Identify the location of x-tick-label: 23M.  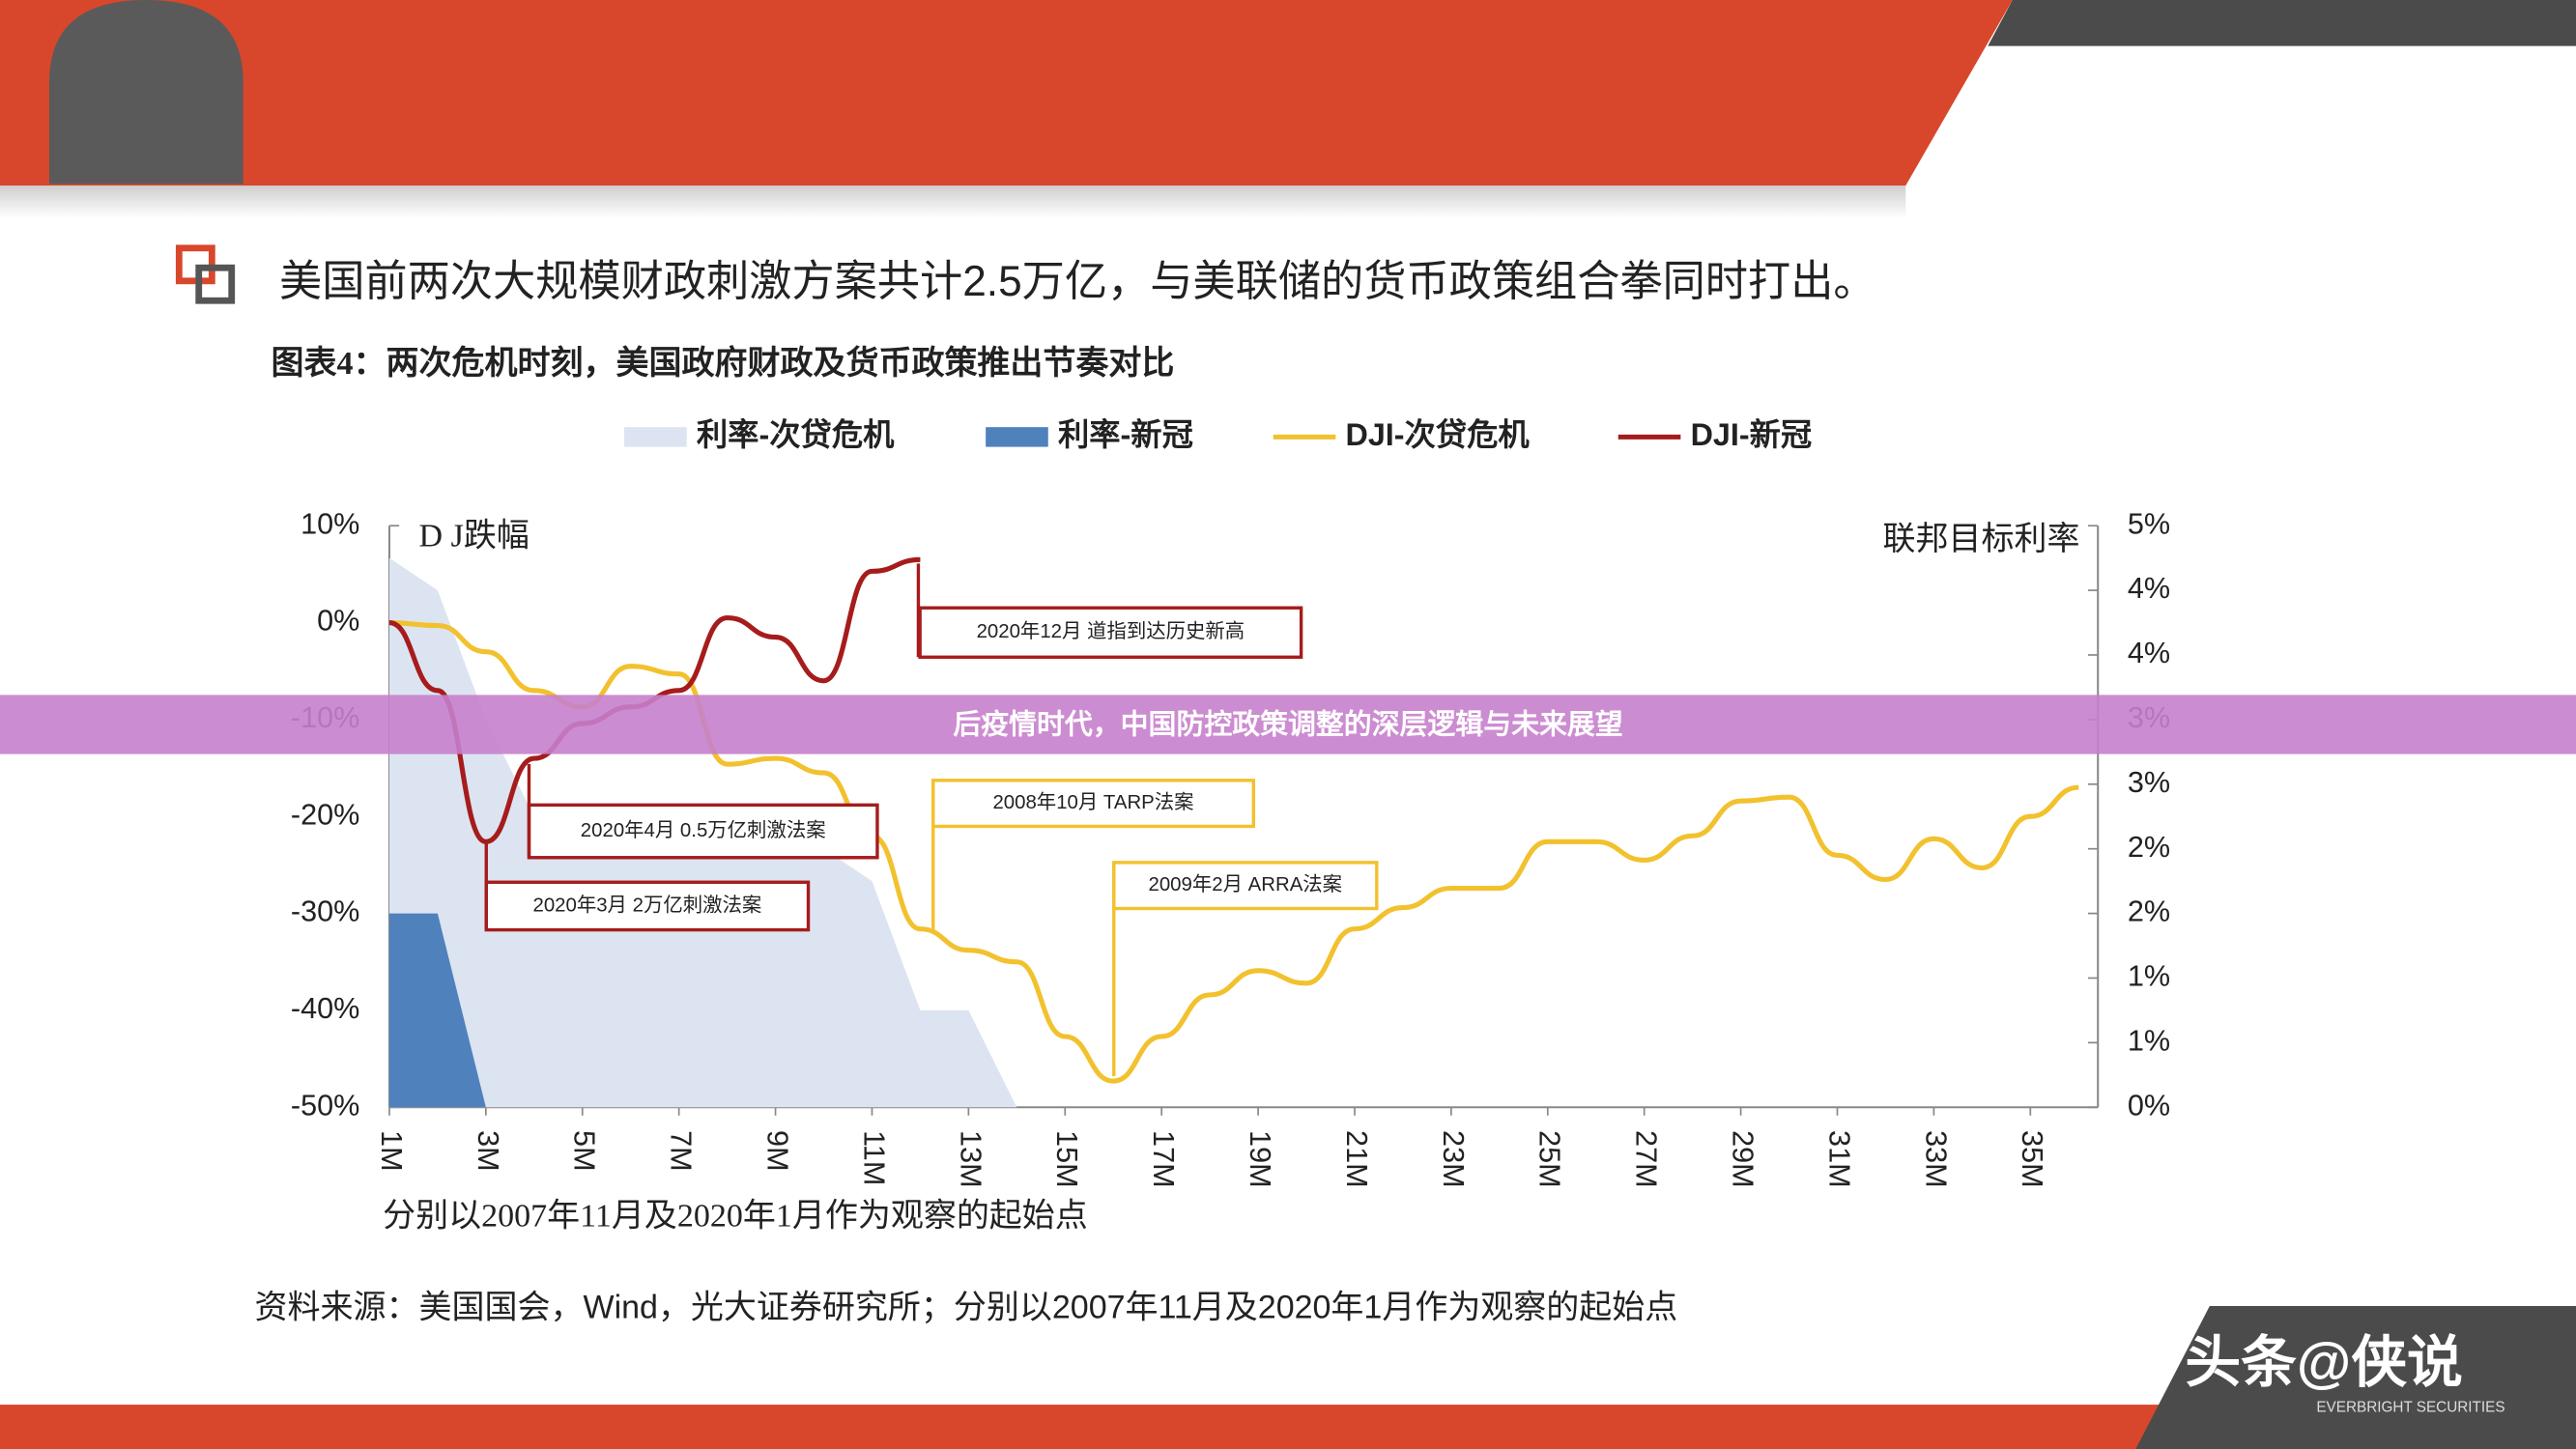
(1454, 1159).